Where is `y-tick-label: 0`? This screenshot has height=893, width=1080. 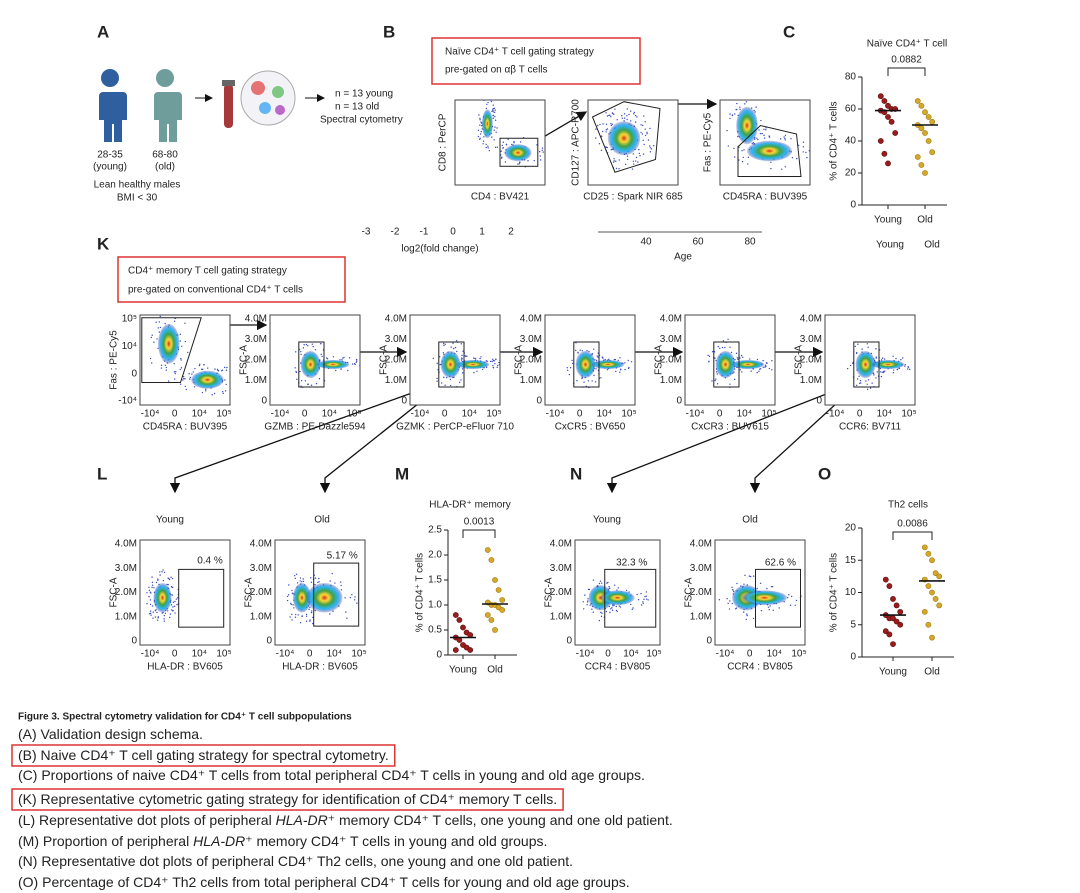
y-tick-label: 0 is located at coordinates (134, 641).